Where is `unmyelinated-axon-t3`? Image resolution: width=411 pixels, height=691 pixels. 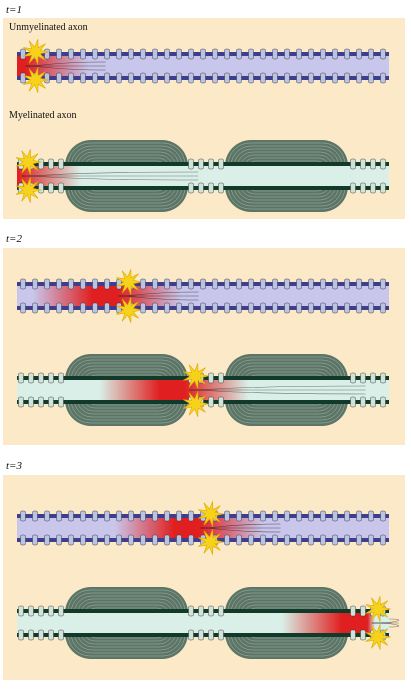
unmyelinated-axon-t3 is located at coordinates (203, 528).